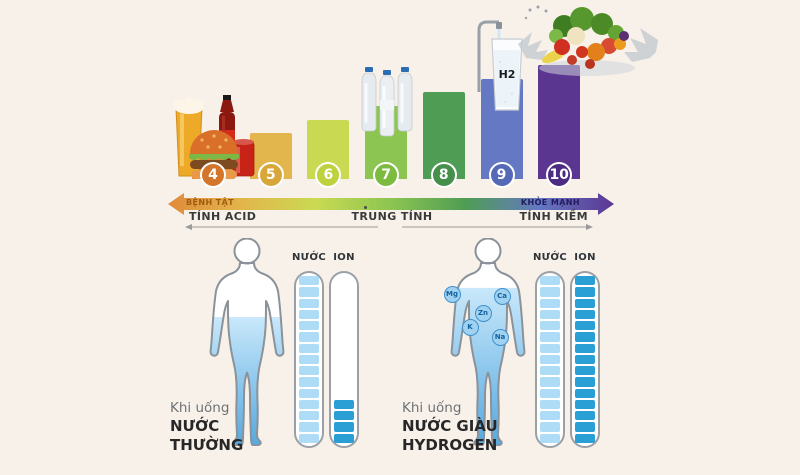 This screenshot has width=800, height=475. Describe the element at coordinates (443, 175) in the screenshot. I see `ph-value-badge-8: 8` at that location.